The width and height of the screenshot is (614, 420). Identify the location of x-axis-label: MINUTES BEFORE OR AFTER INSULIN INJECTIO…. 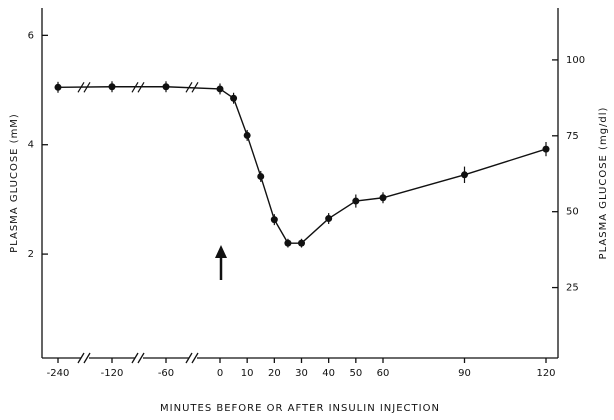
(300, 408).